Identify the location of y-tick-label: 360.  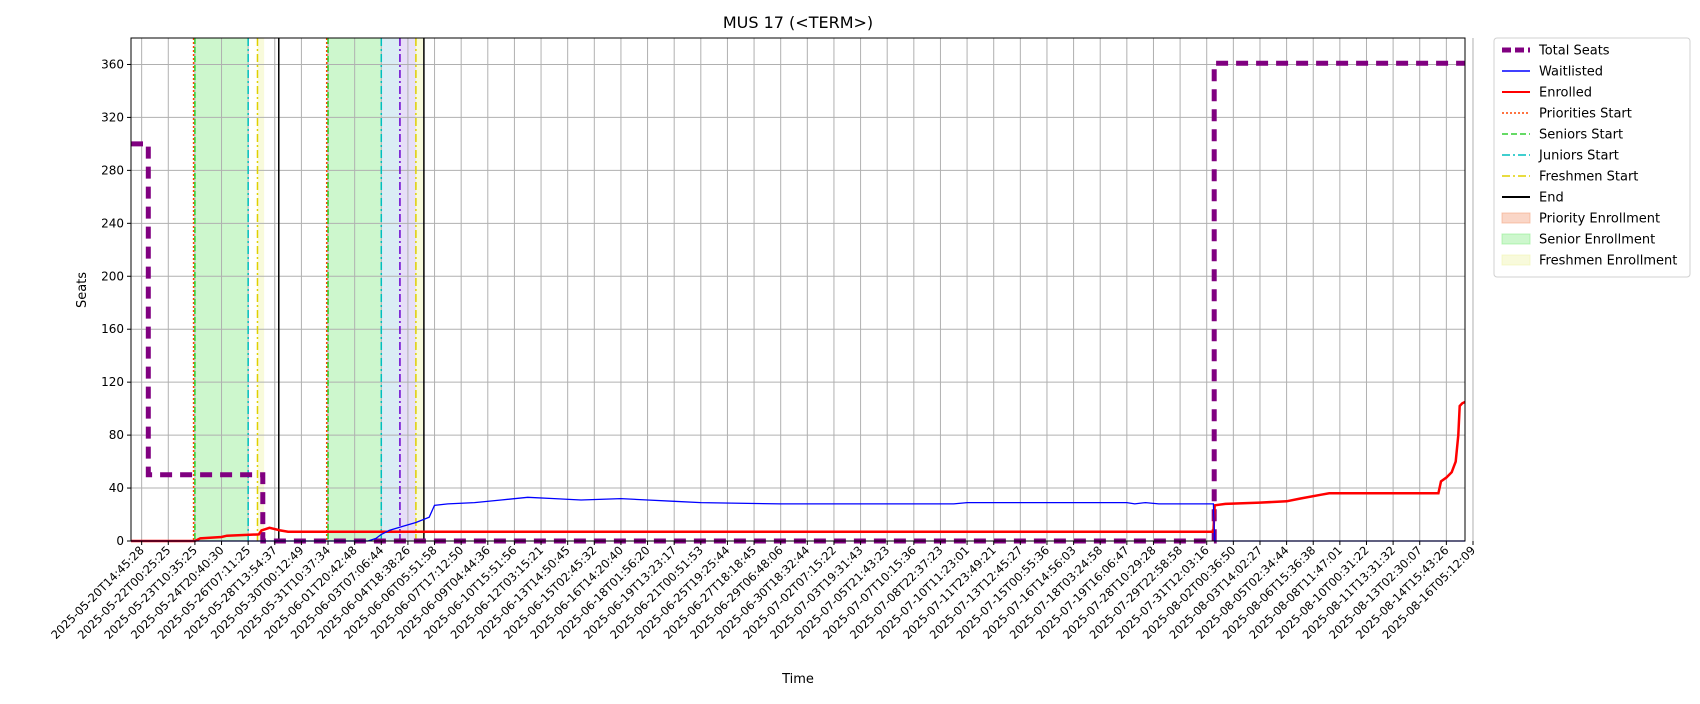
(112, 64).